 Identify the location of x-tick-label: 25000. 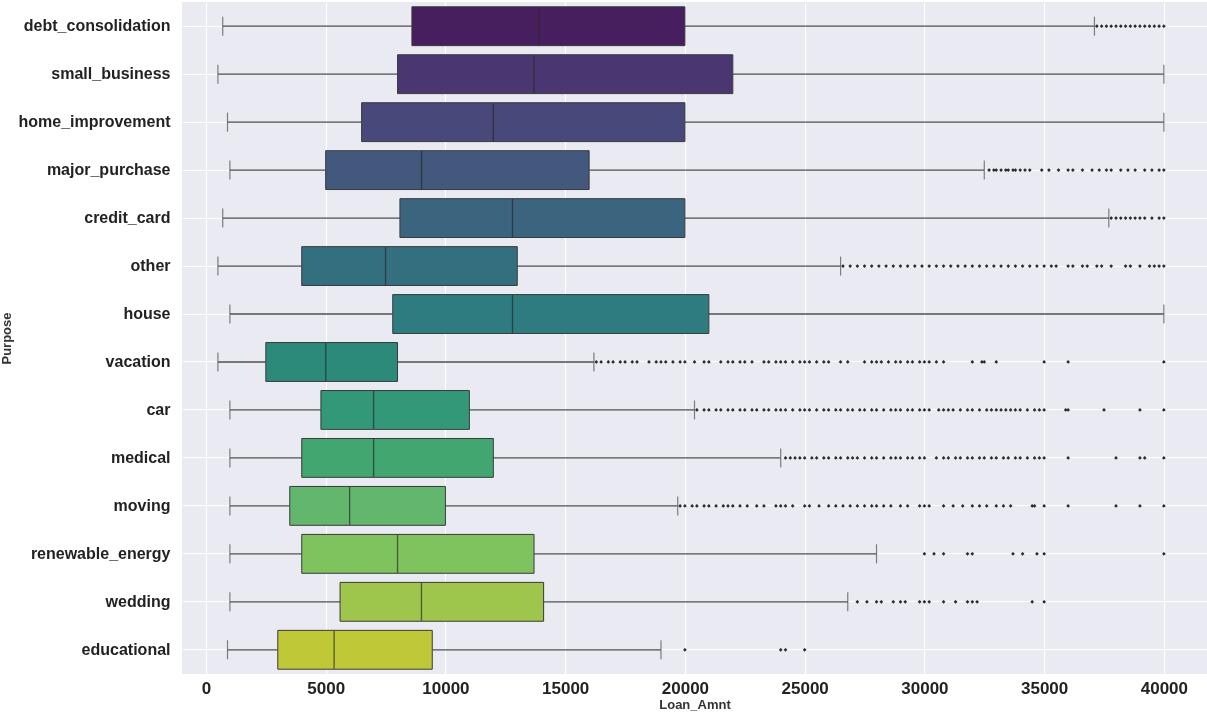
(805, 688).